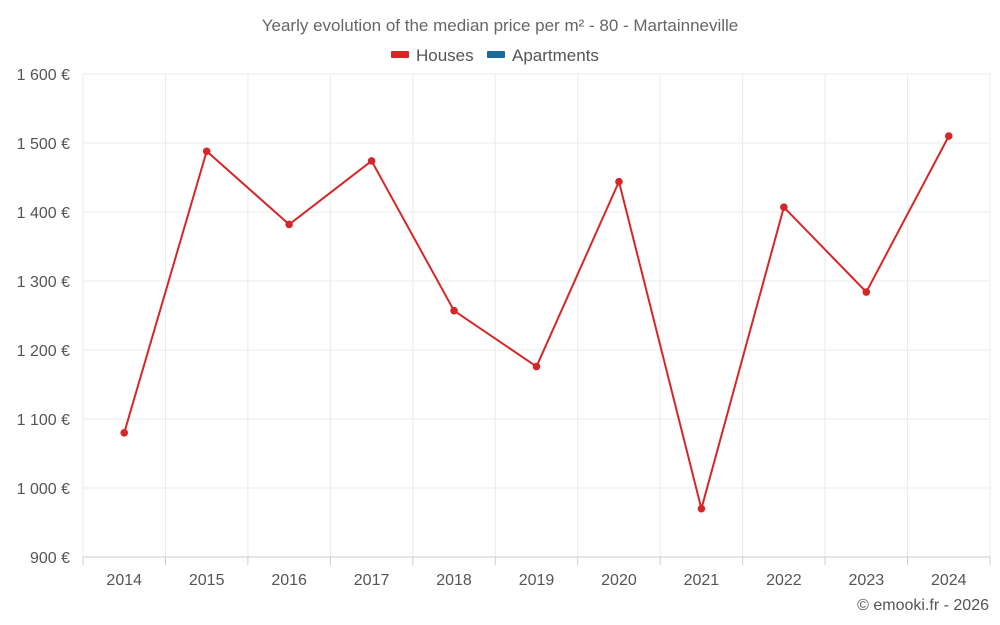 The width and height of the screenshot is (1000, 625). I want to click on y-tick-label: 1 300 €, so click(43, 282).